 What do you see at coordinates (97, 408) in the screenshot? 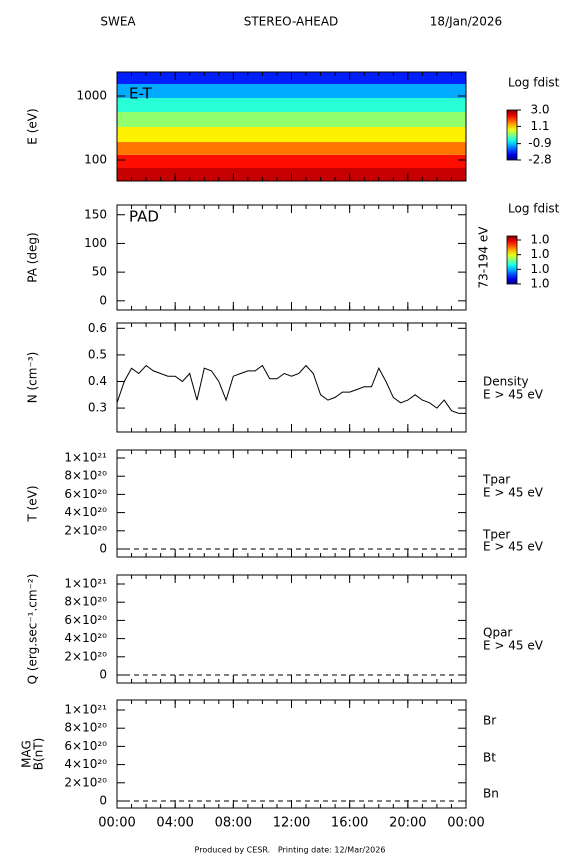
I see `y-tick-label: 0.3` at bounding box center [97, 408].